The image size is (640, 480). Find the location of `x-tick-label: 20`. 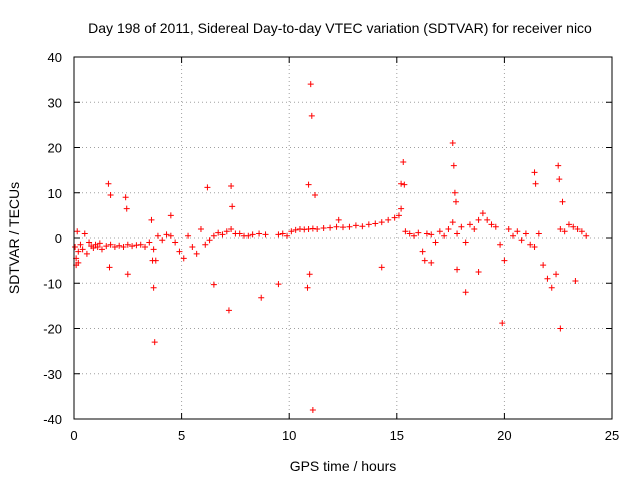

x-tick-label: 20 is located at coordinates (504, 435).